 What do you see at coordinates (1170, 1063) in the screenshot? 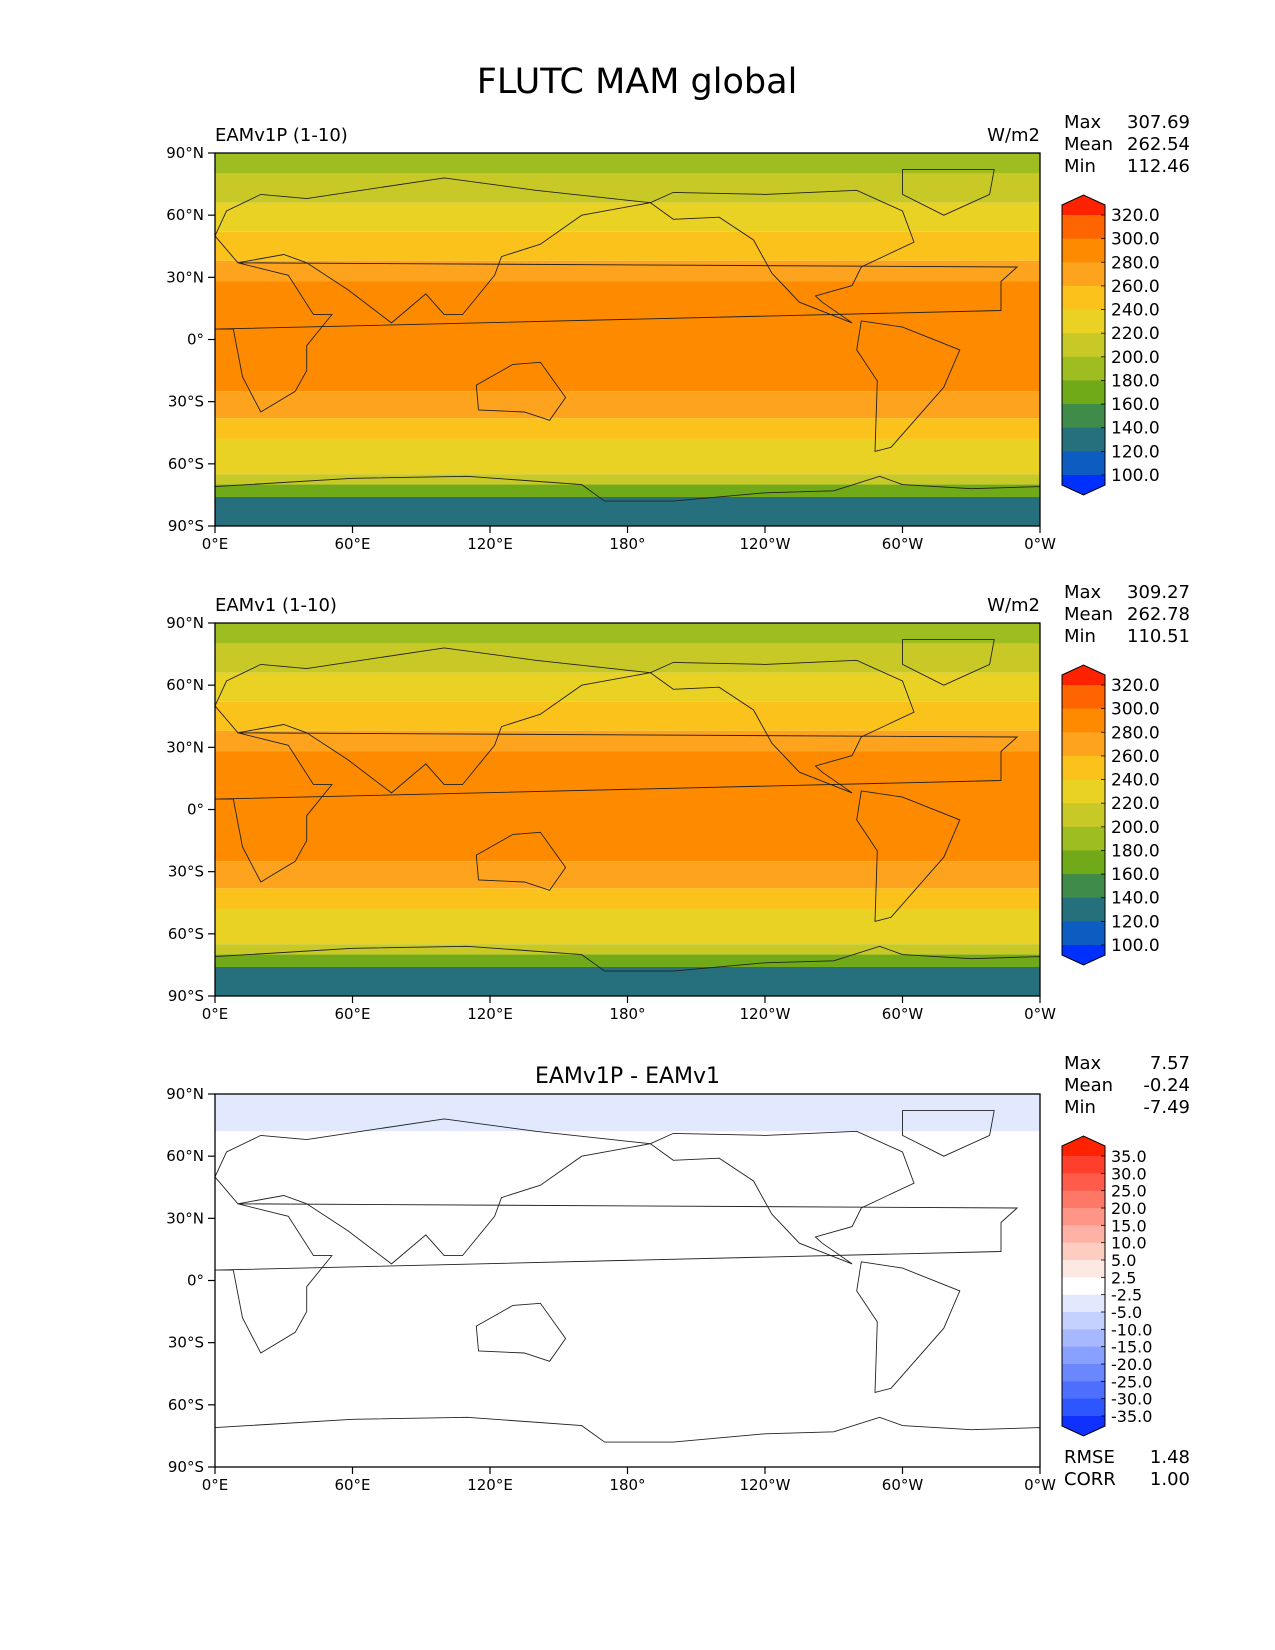
I see `stat-value: 7.57` at bounding box center [1170, 1063].